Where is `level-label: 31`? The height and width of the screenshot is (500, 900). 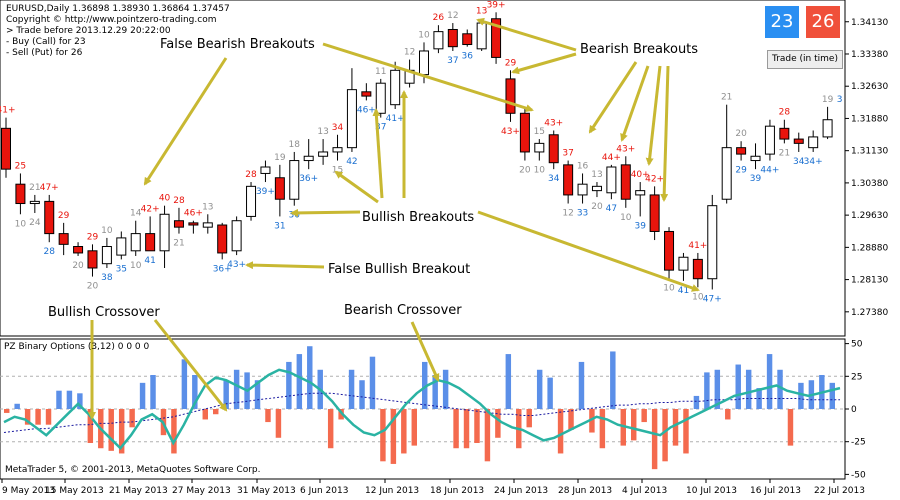 level-label: 31 is located at coordinates (279, 226).